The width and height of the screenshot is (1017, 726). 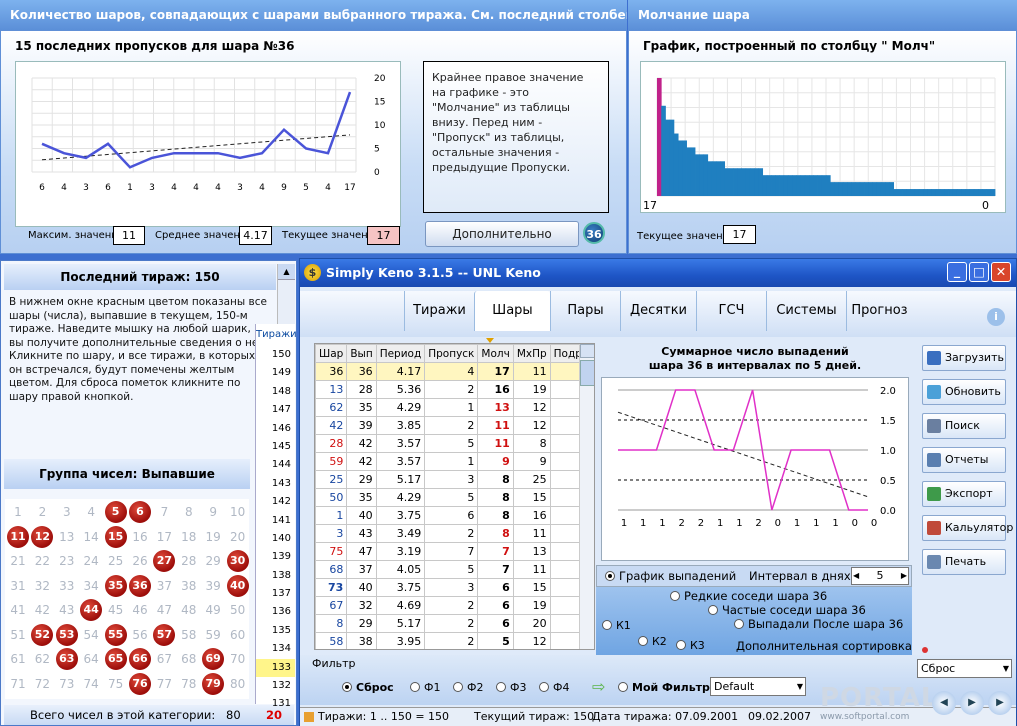 What do you see at coordinates (42, 512) in the screenshot?
I see `ball-2: 2` at bounding box center [42, 512].